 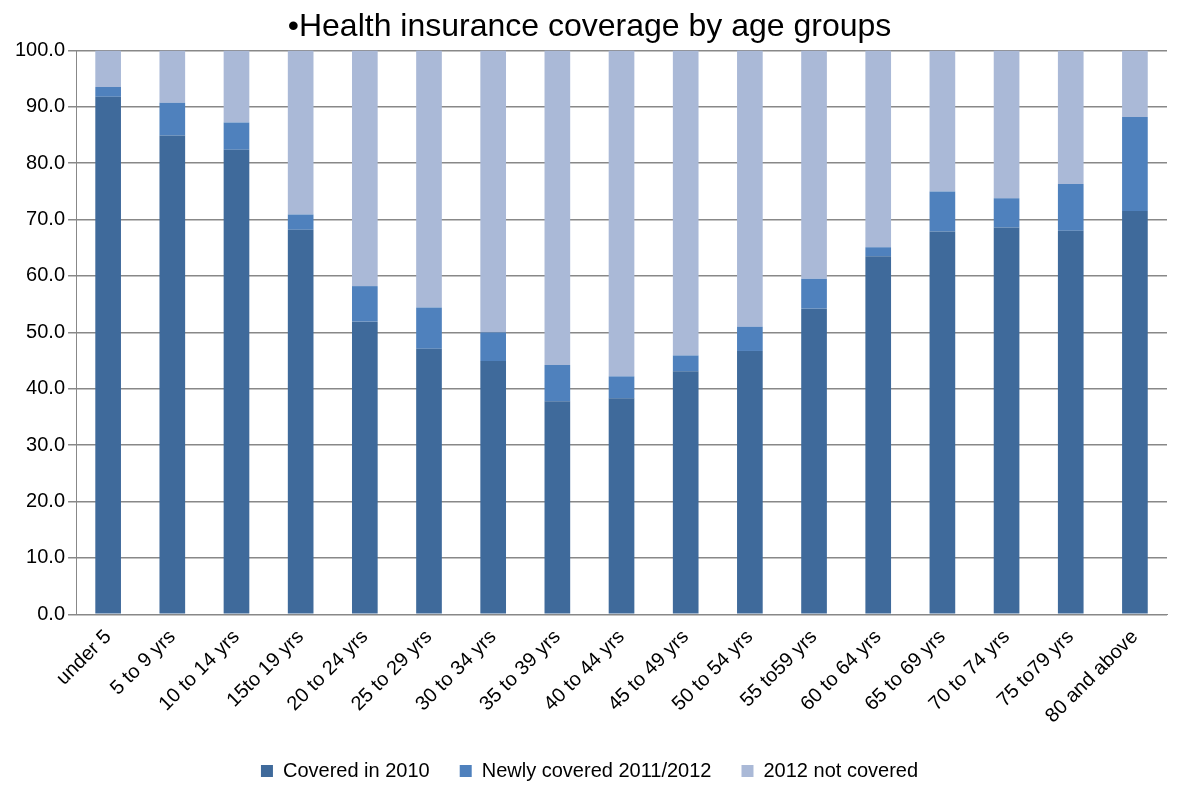 I want to click on y-tick-label: 80.0, so click(x=46, y=161).